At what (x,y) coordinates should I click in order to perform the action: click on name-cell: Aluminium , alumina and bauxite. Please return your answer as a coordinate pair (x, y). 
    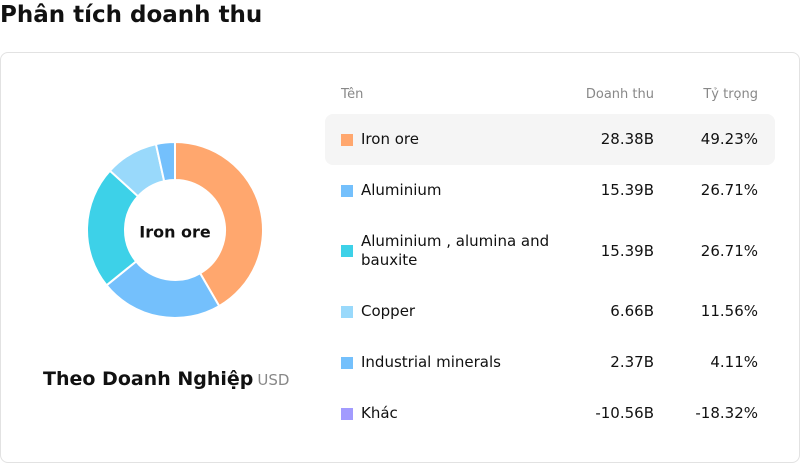
    Looking at the image, I should click on (445, 251).